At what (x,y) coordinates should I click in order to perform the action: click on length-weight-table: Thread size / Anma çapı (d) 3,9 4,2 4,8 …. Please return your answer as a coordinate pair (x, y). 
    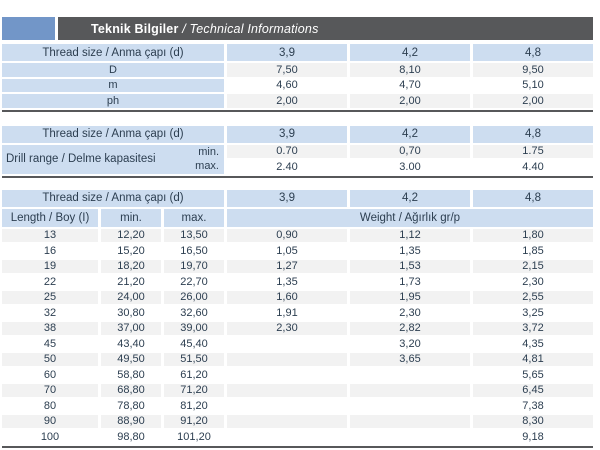
    Looking at the image, I should click on (297, 208).